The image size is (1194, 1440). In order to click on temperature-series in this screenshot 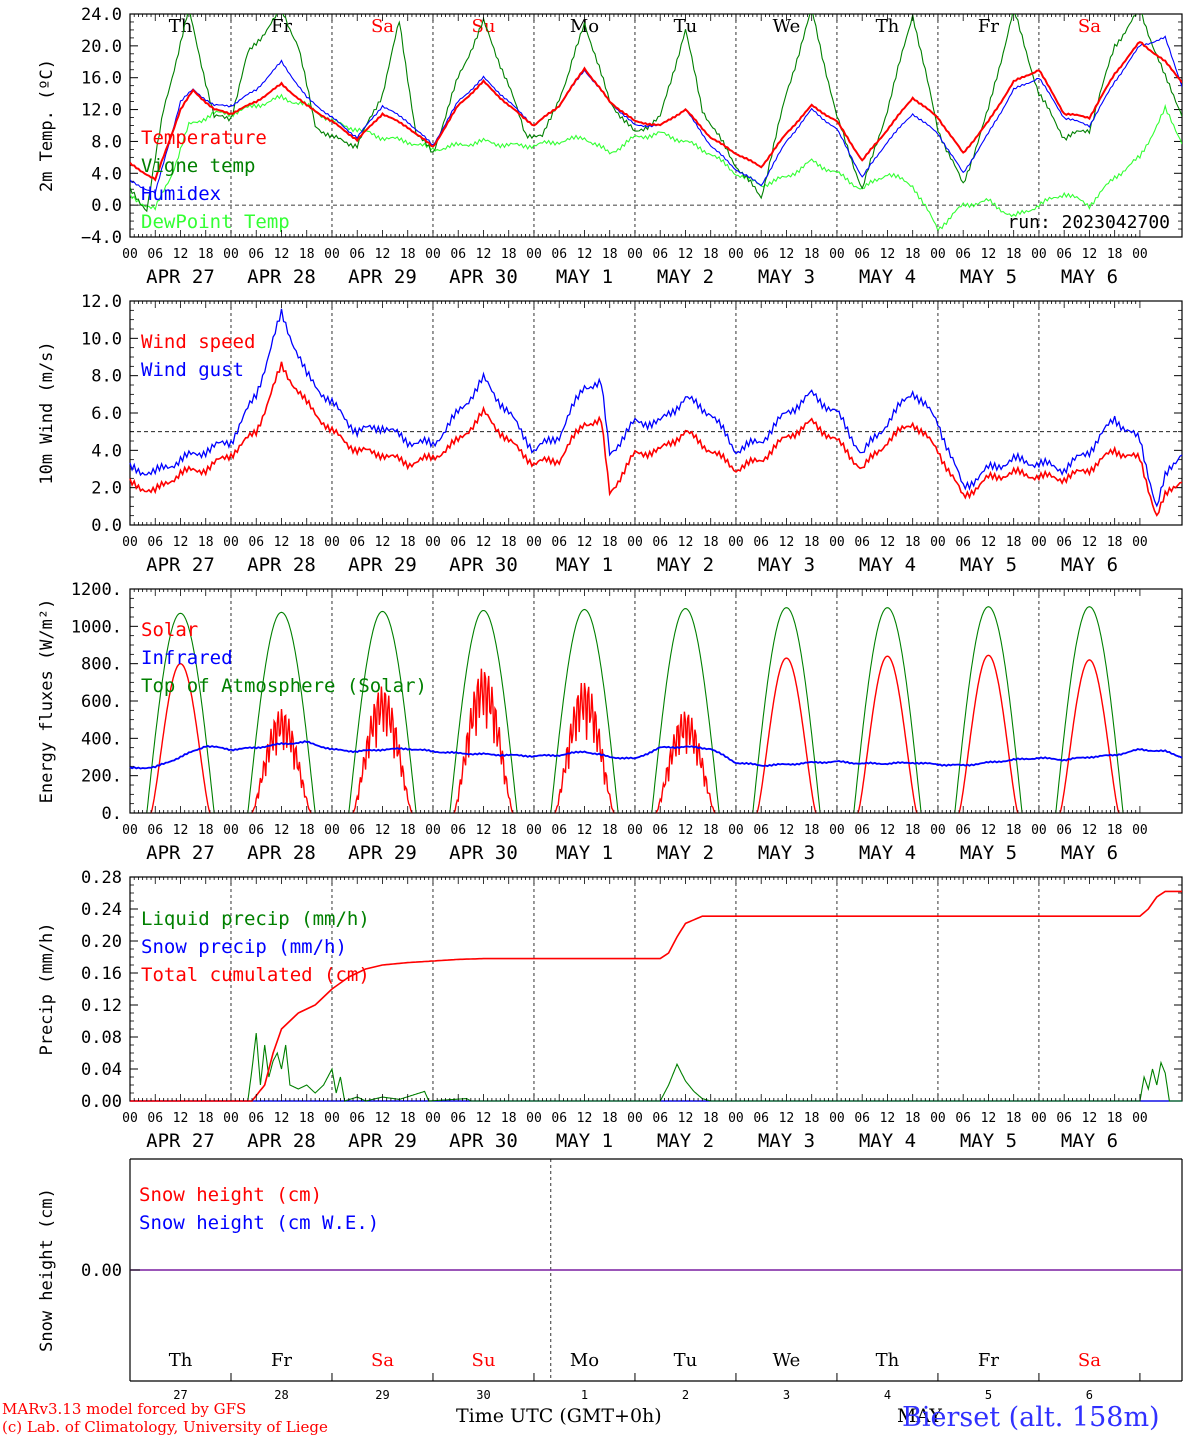, I will do `click(656, 123)`.